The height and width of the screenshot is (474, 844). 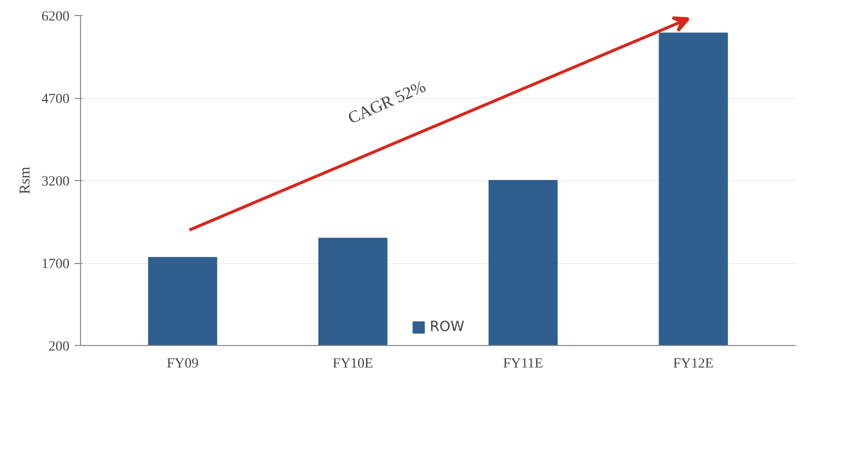 I want to click on annotation: CAGR 52%, so click(x=386, y=102).